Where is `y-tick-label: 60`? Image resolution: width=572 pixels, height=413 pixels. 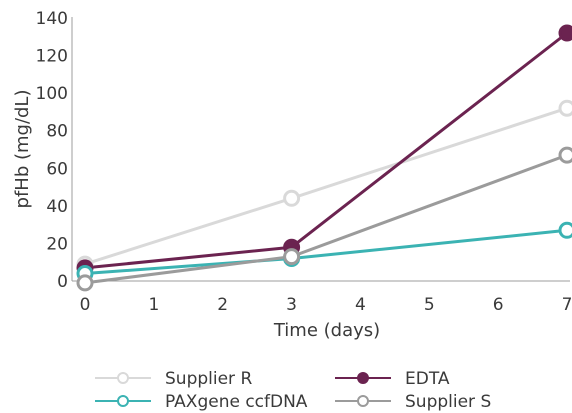
y-tick-label: 60 is located at coordinates (57, 169).